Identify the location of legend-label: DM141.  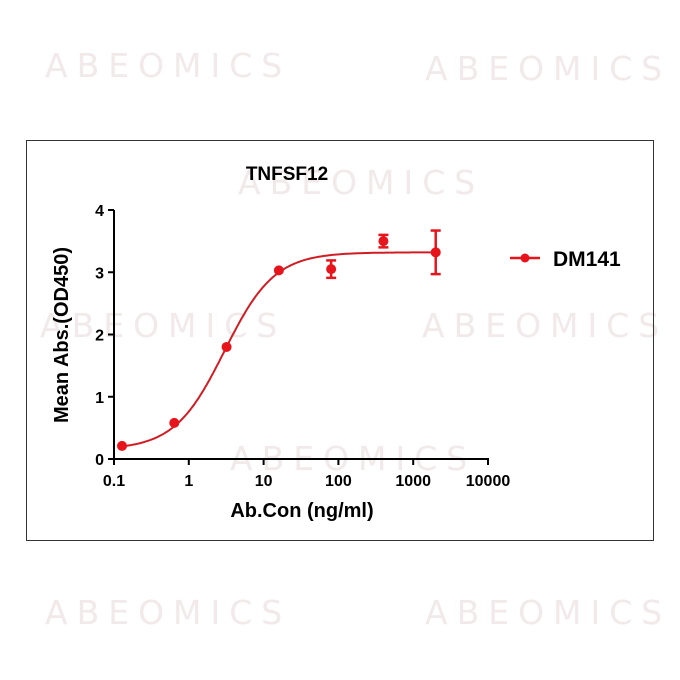
(587, 259).